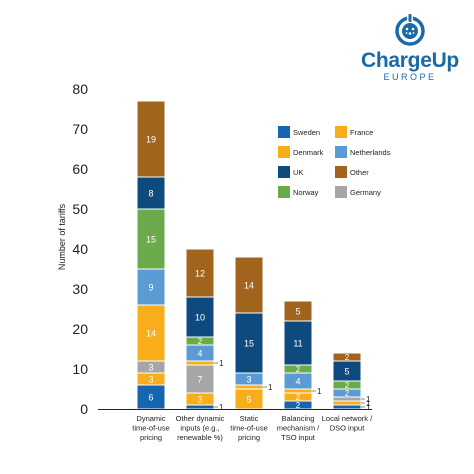 Image resolution: width=474 pixels, height=474 pixels. I want to click on legend-label: Germany, so click(365, 192).